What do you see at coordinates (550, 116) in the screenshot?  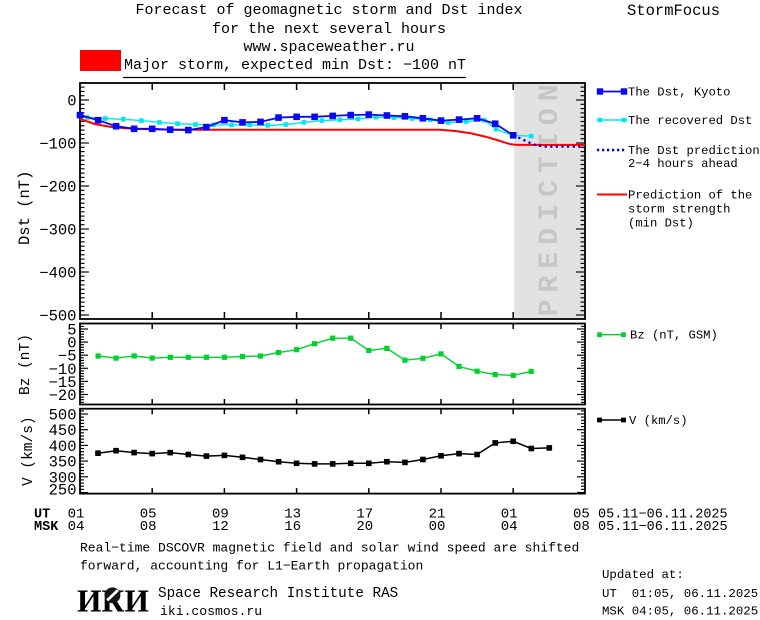 I see `svg-text: O` at bounding box center [550, 116].